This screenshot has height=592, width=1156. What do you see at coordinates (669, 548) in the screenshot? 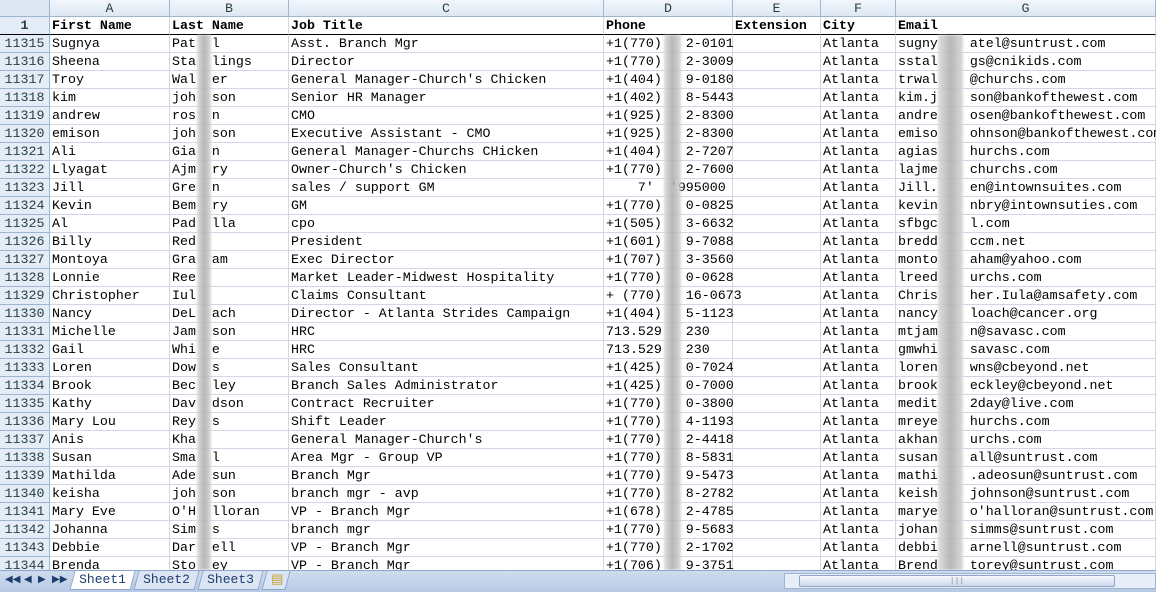
I see `cell: +1(770) 2-1702` at bounding box center [669, 548].